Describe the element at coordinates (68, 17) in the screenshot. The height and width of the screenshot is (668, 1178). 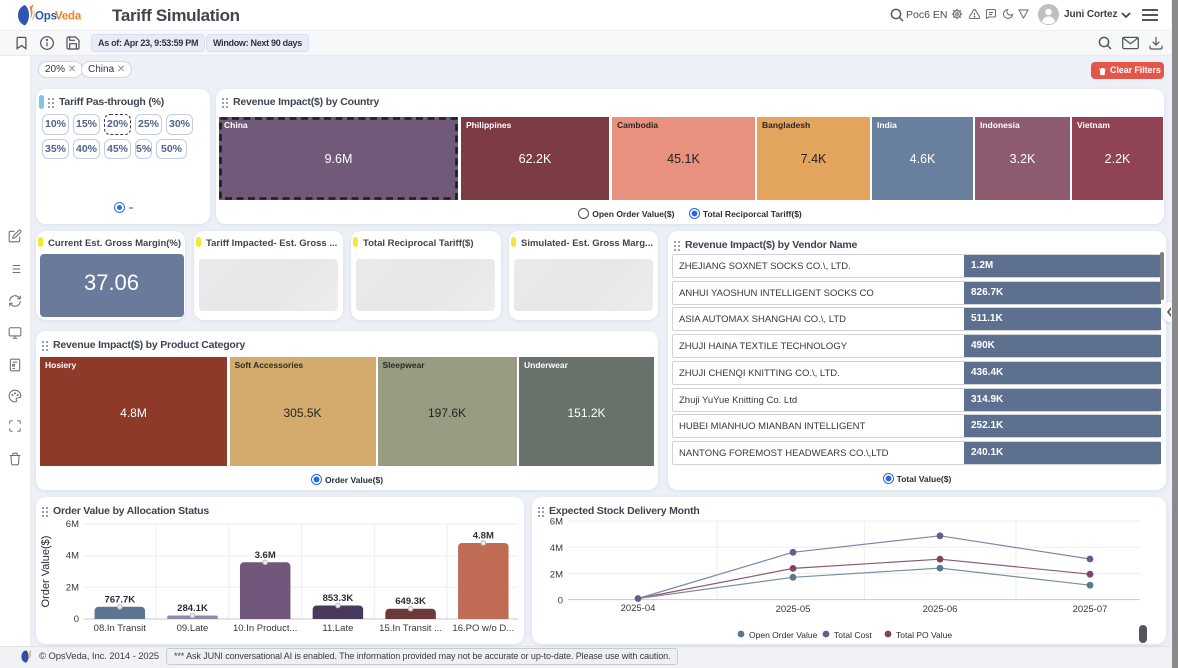
I see `svg-text: Veda` at that location.